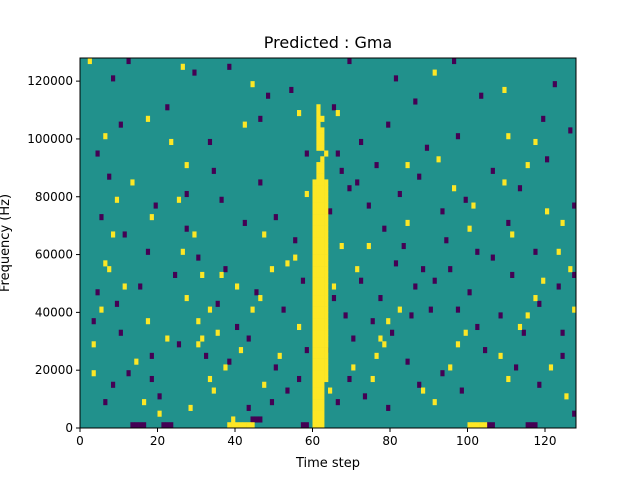  Describe the element at coordinates (54, 197) in the screenshot. I see `y-tick-label: 80000` at that location.